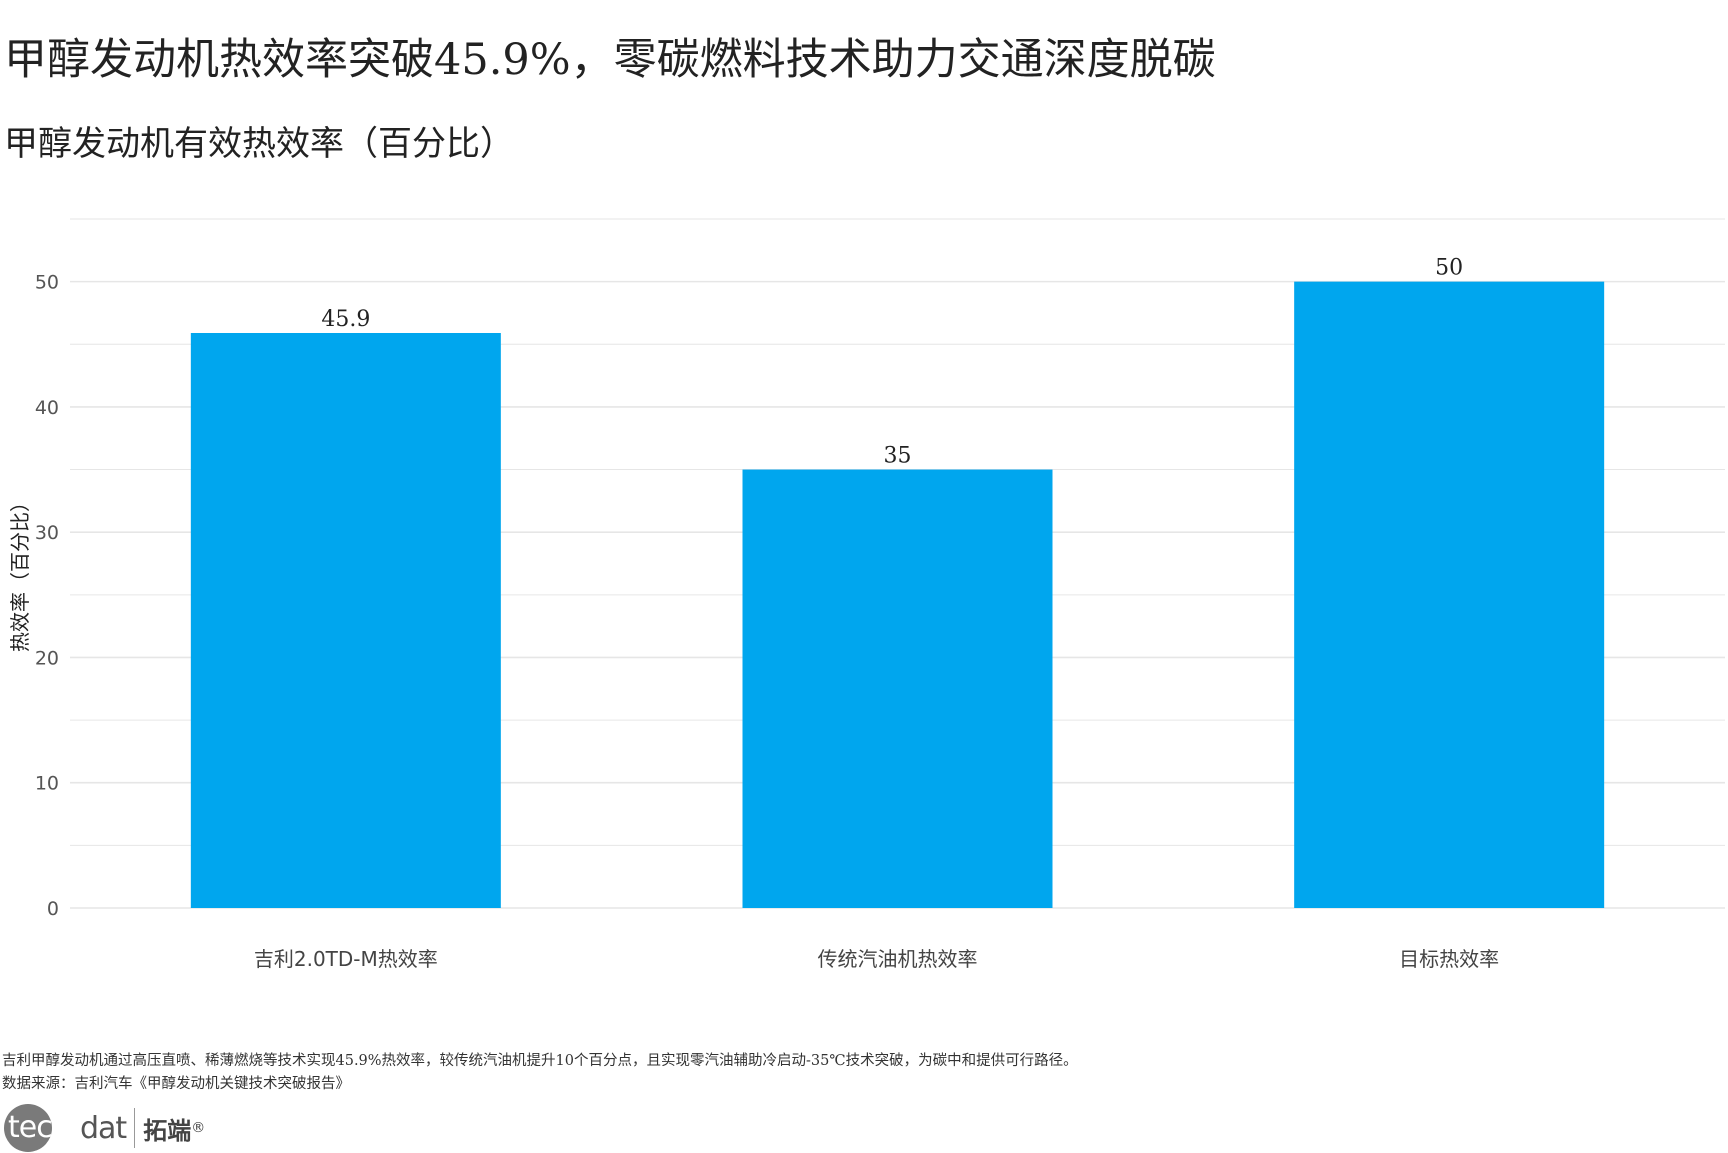 Image resolution: width=1728 pixels, height=1153 pixels. I want to click on y-axis-label: 热效率（百分比）, so click(20, 572).